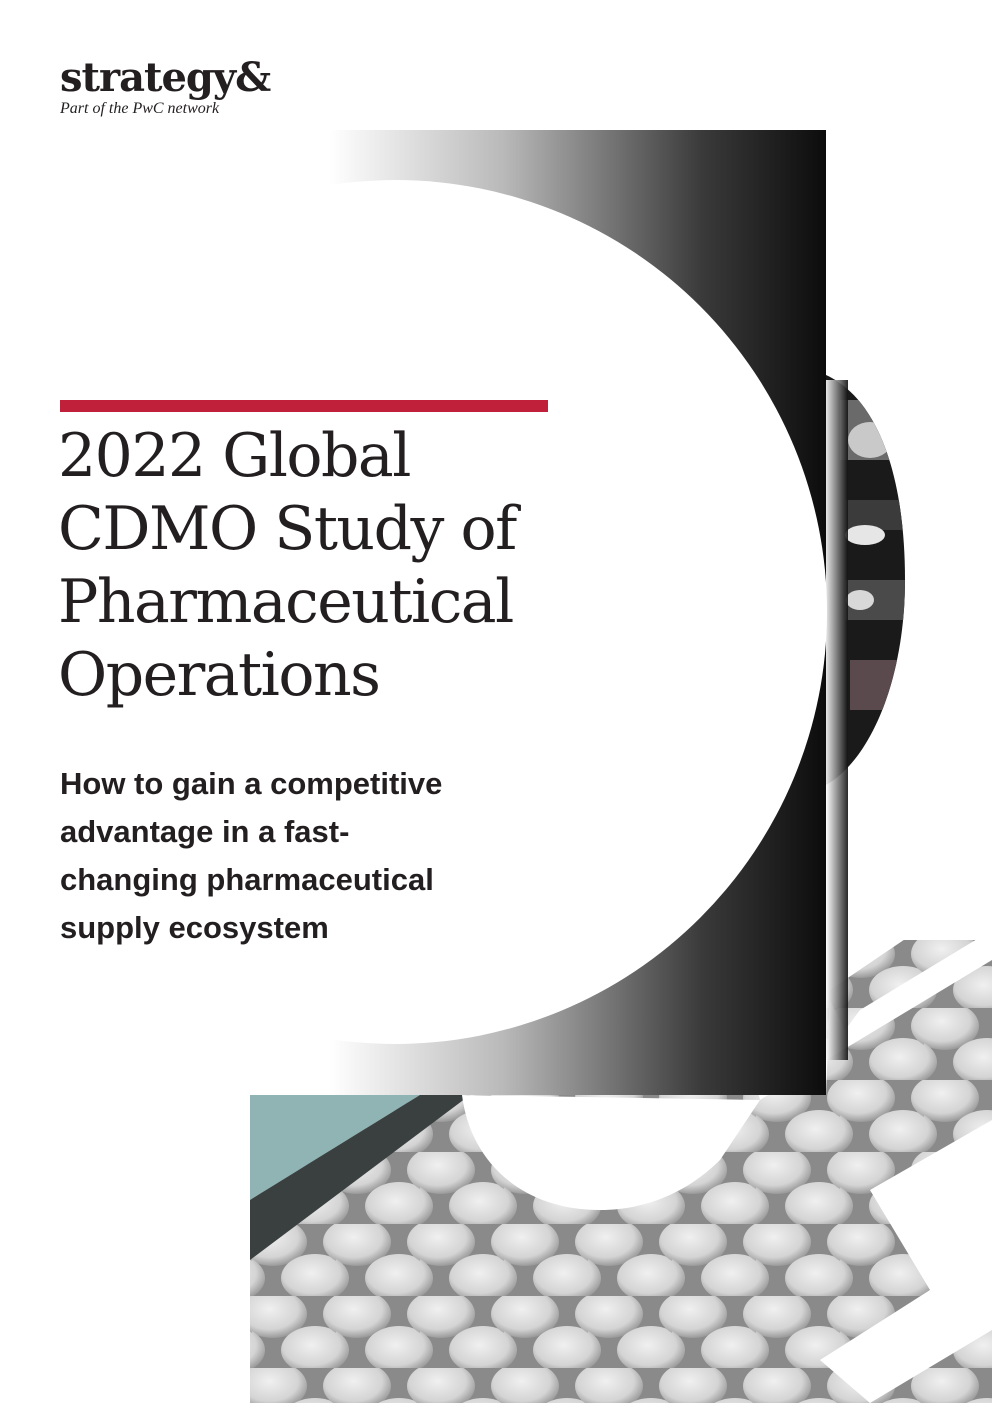 The width and height of the screenshot is (992, 1403). I want to click on brand-name: strategy&, so click(165, 77).